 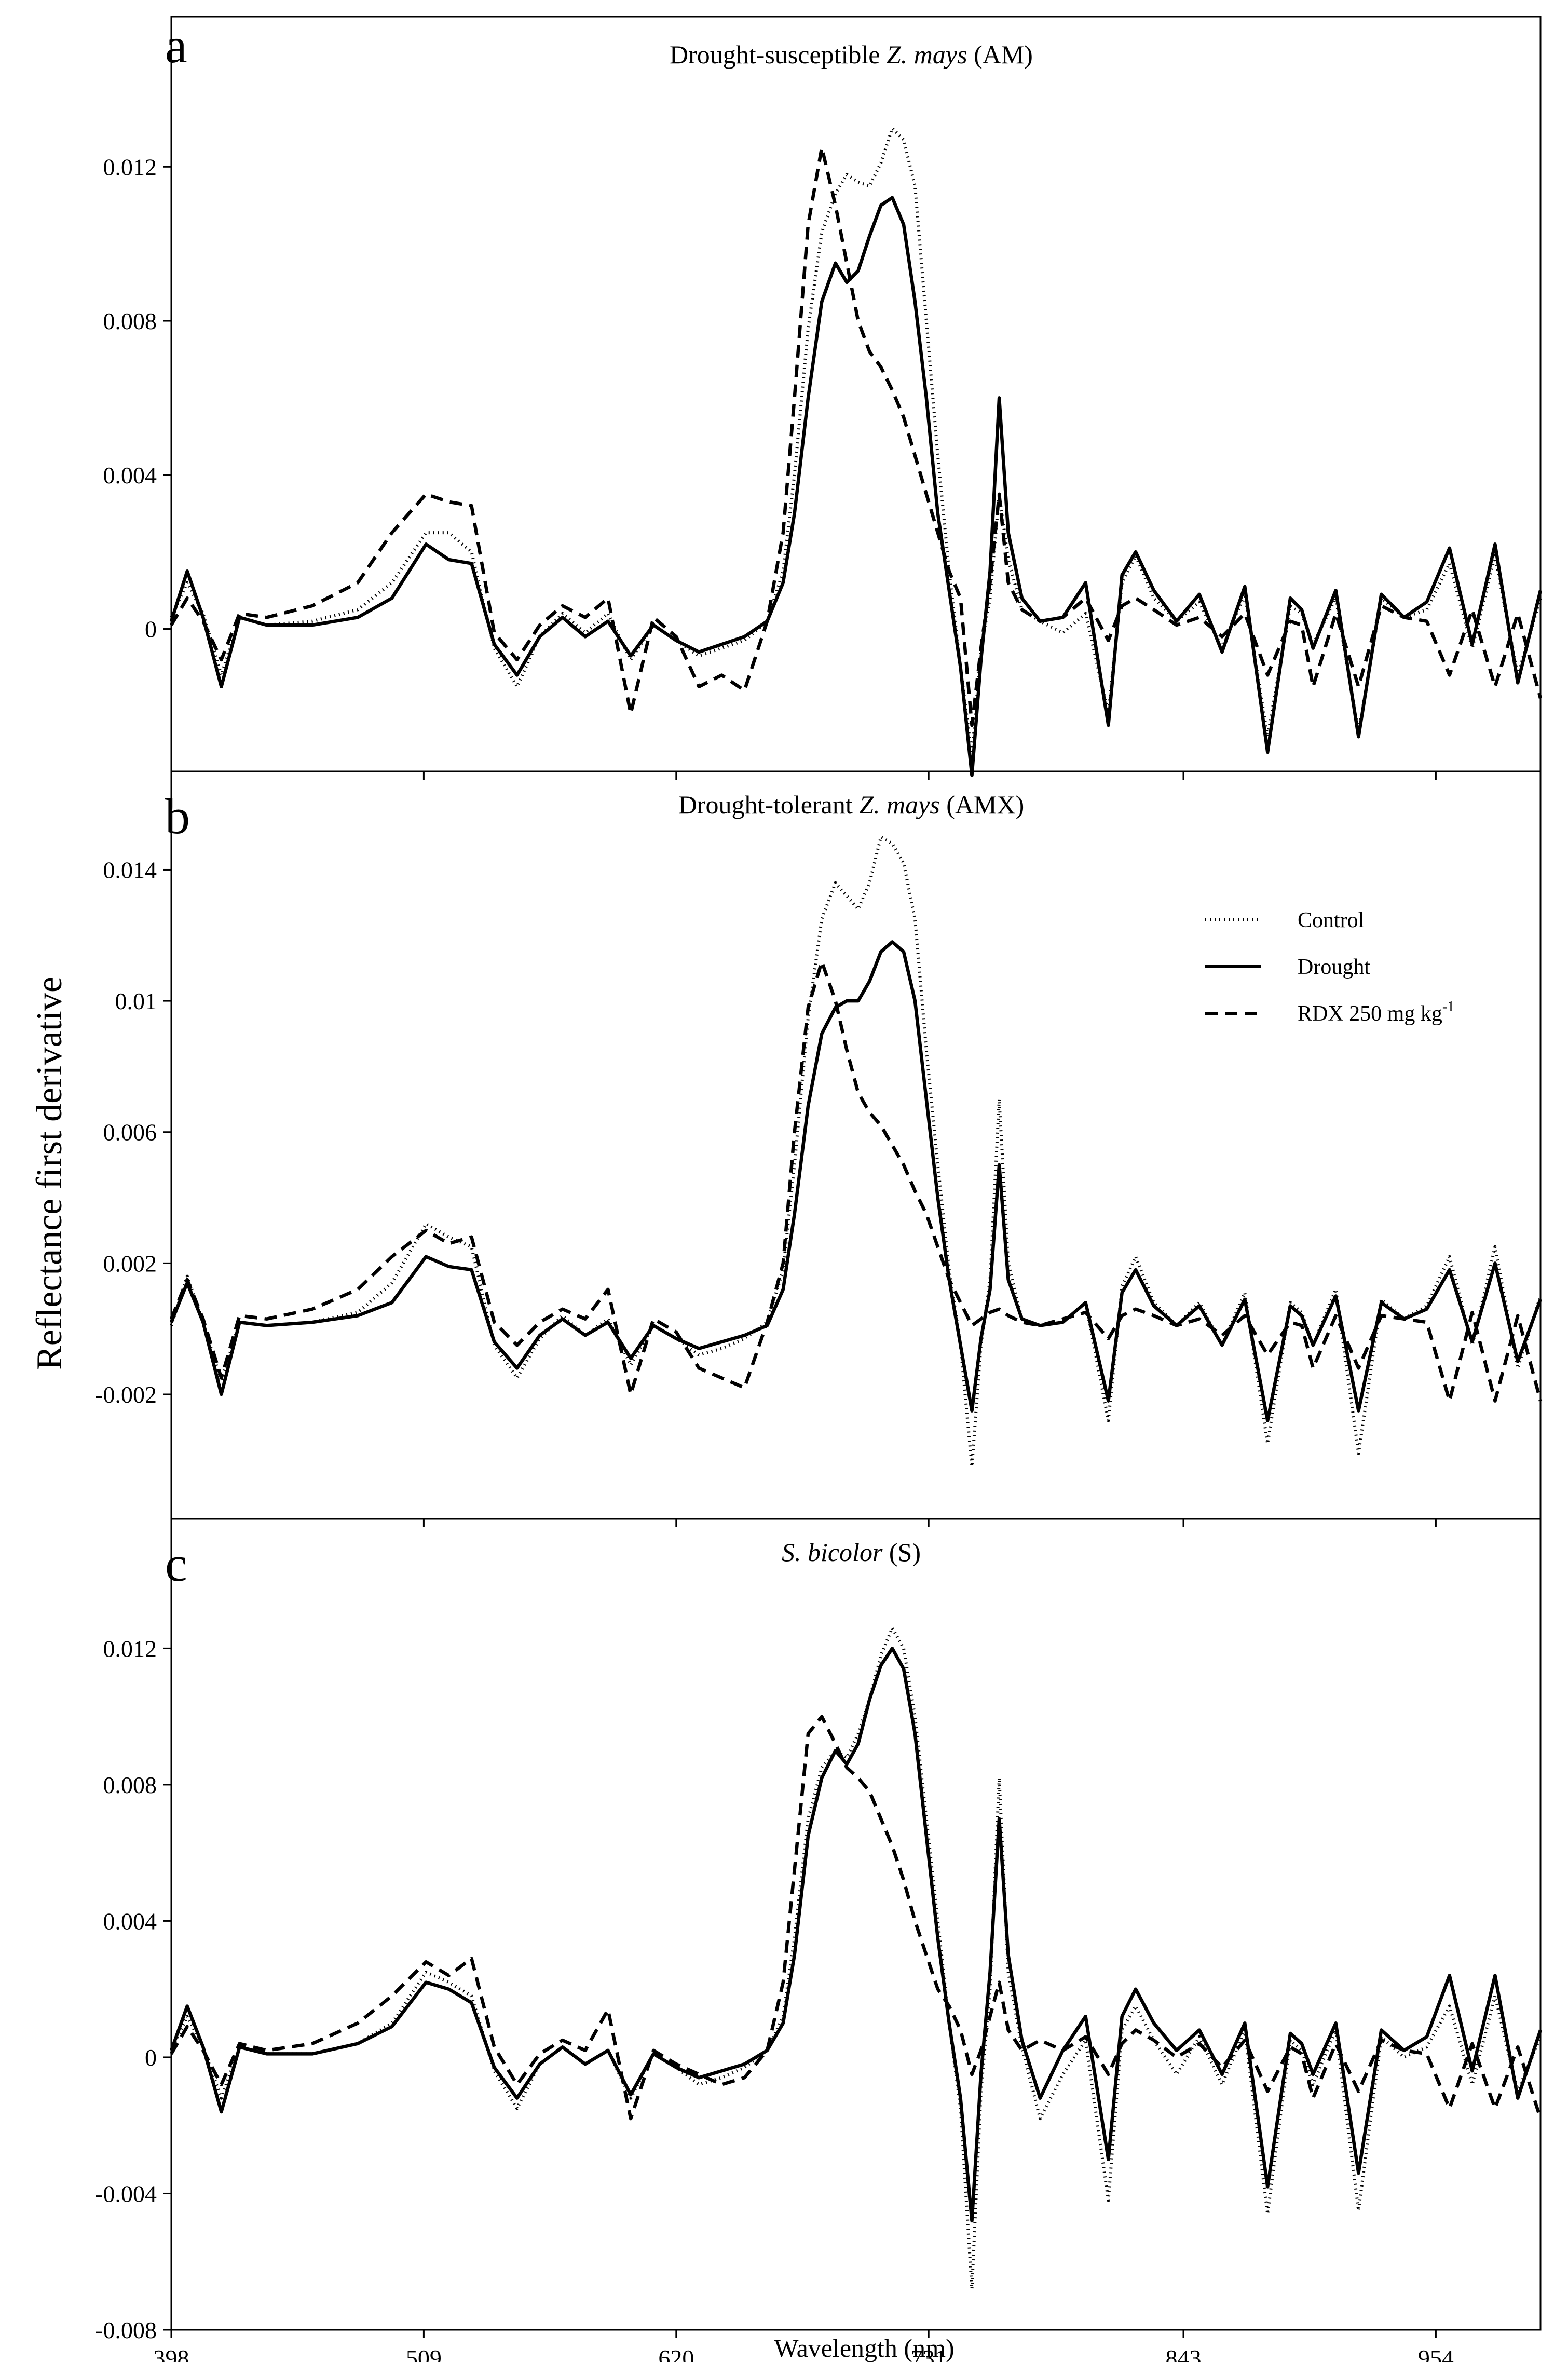 I want to click on x-tick-label: 954, so click(x=1436, y=2353).